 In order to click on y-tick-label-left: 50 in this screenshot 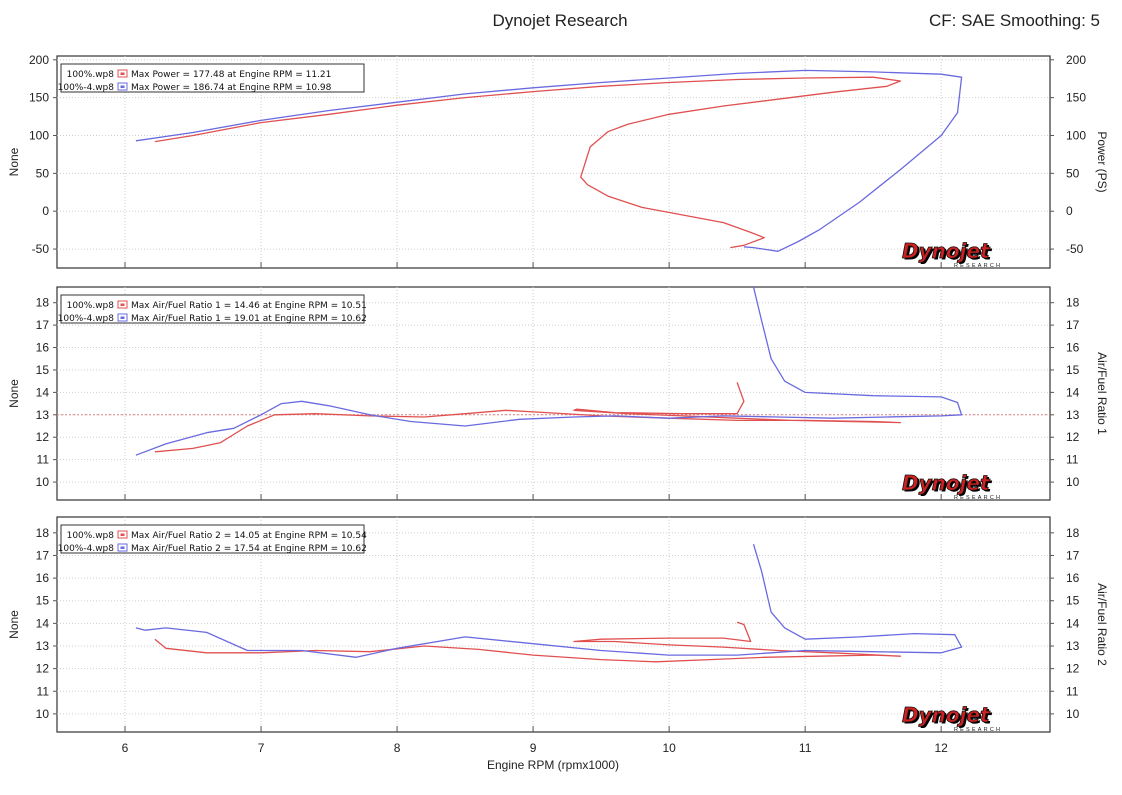, I will do `click(43, 173)`.